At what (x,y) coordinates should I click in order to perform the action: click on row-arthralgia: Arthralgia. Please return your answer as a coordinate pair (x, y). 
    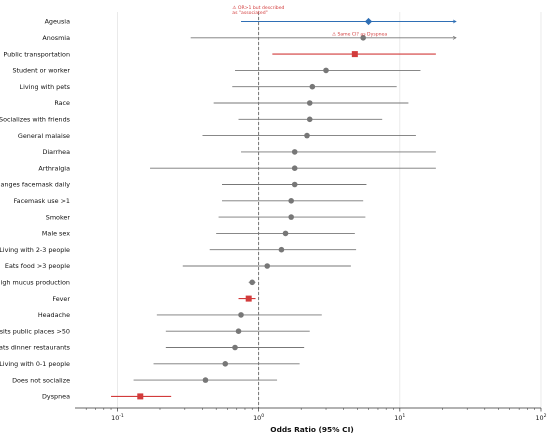
    Looking at the image, I should click on (237, 168).